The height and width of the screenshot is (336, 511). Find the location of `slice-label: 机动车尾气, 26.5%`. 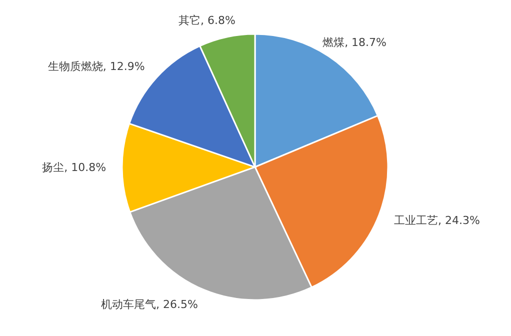

slice-label: 机动车尾气, 26.5% is located at coordinates (149, 305).